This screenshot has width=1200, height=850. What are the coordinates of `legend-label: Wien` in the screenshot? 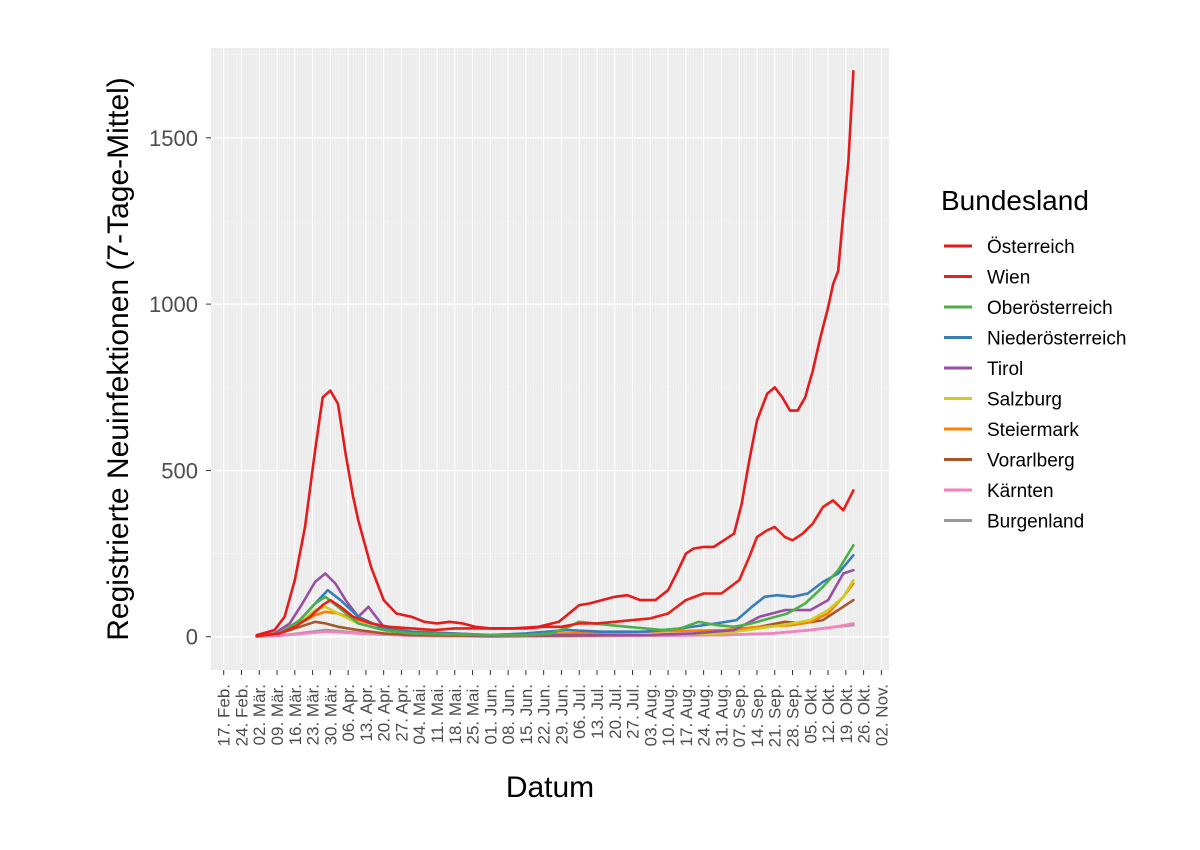 It's located at (1008, 278).